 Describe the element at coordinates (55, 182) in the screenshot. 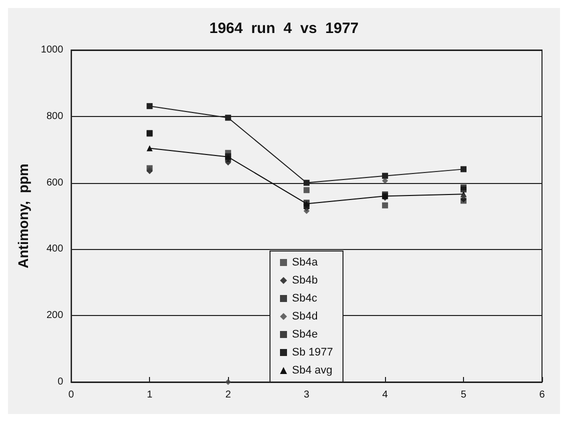

I see `y-tick-label: 600` at that location.